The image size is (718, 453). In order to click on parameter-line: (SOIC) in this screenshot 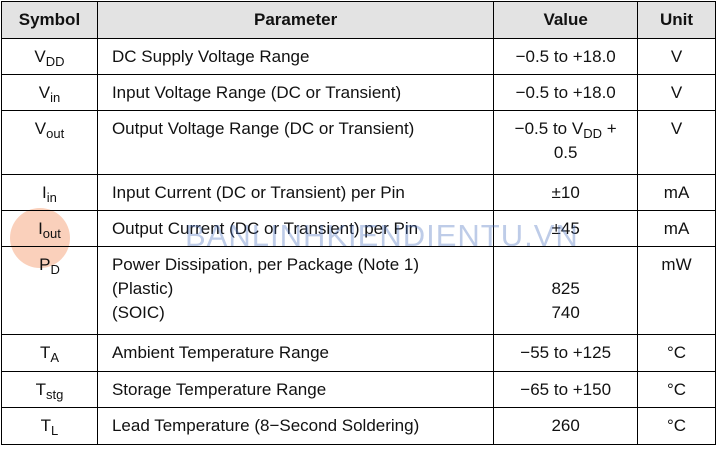, I will do `click(138, 312)`.